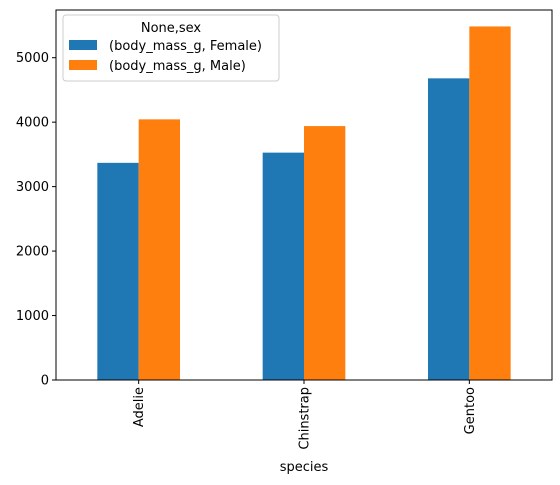 The image size is (560, 485). I want to click on legend-box, so click(171, 48).